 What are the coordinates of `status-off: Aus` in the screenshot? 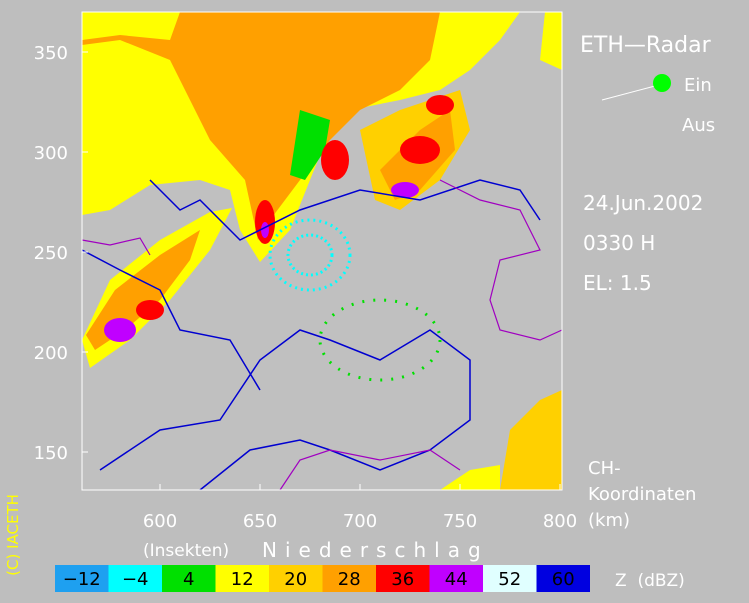 It's located at (698, 125).